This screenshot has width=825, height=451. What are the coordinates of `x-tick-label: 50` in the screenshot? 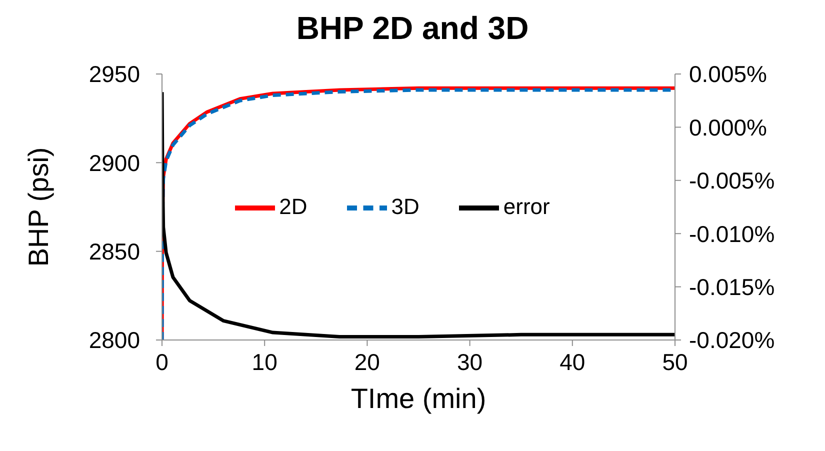 It's located at (675, 362).